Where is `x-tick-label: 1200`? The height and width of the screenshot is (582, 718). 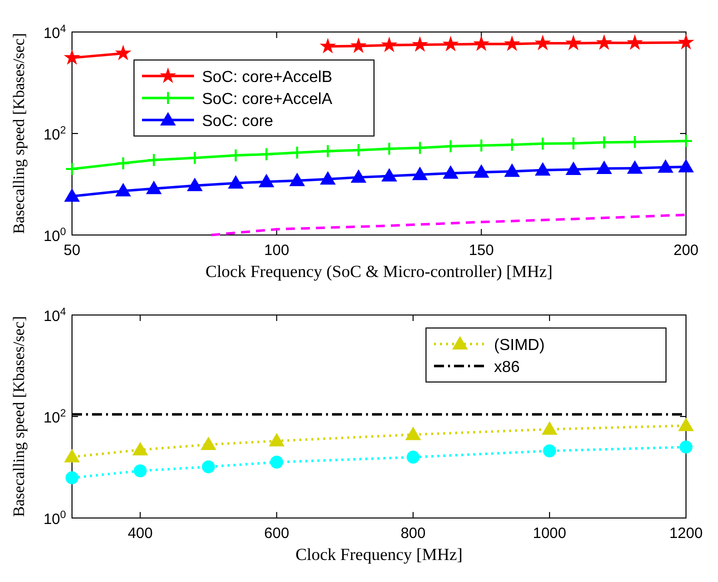 x-tick-label: 1200 is located at coordinates (686, 533).